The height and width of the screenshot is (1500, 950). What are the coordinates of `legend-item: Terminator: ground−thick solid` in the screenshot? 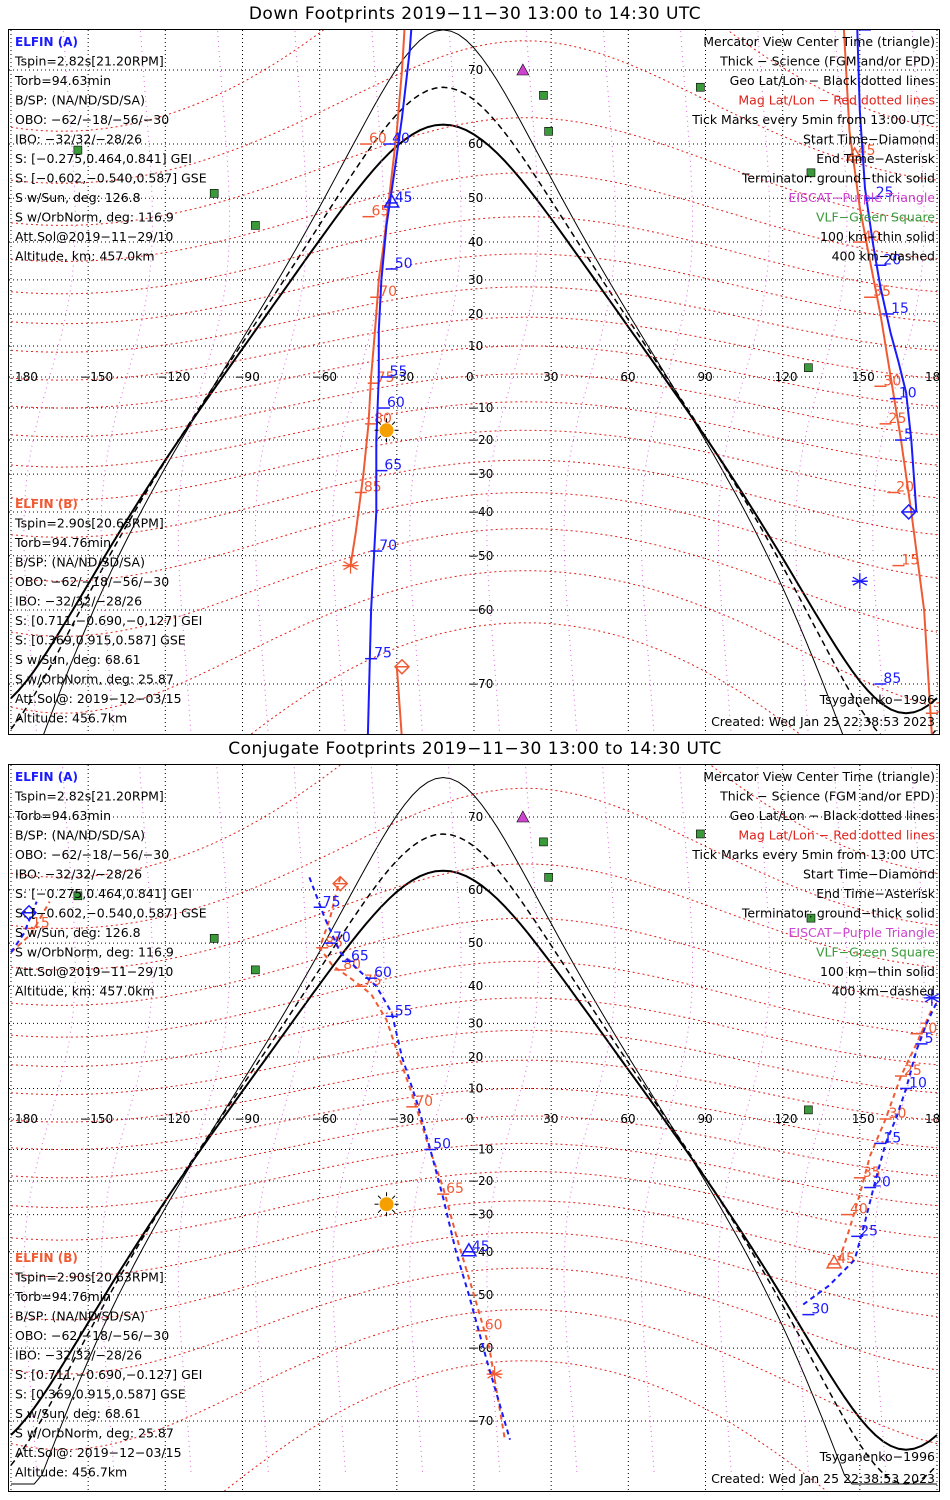 It's located at (838, 913).